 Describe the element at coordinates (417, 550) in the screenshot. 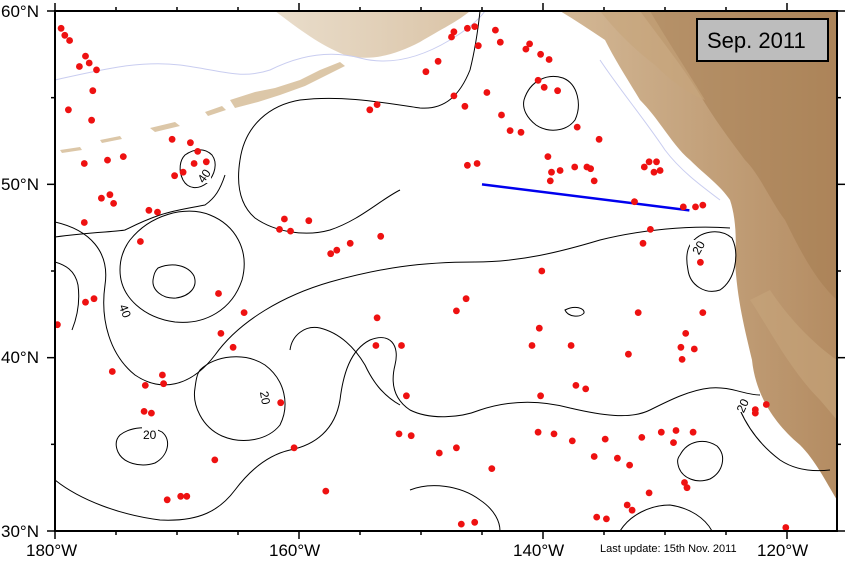

I see `lon-axis: 180°W 160°W 140°W 120°W` at that location.